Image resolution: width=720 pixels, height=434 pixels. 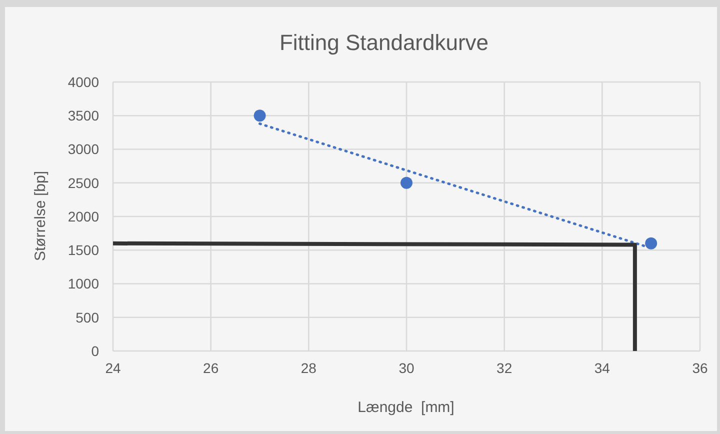 I want to click on y-tick-label: 500, so click(x=88, y=317).